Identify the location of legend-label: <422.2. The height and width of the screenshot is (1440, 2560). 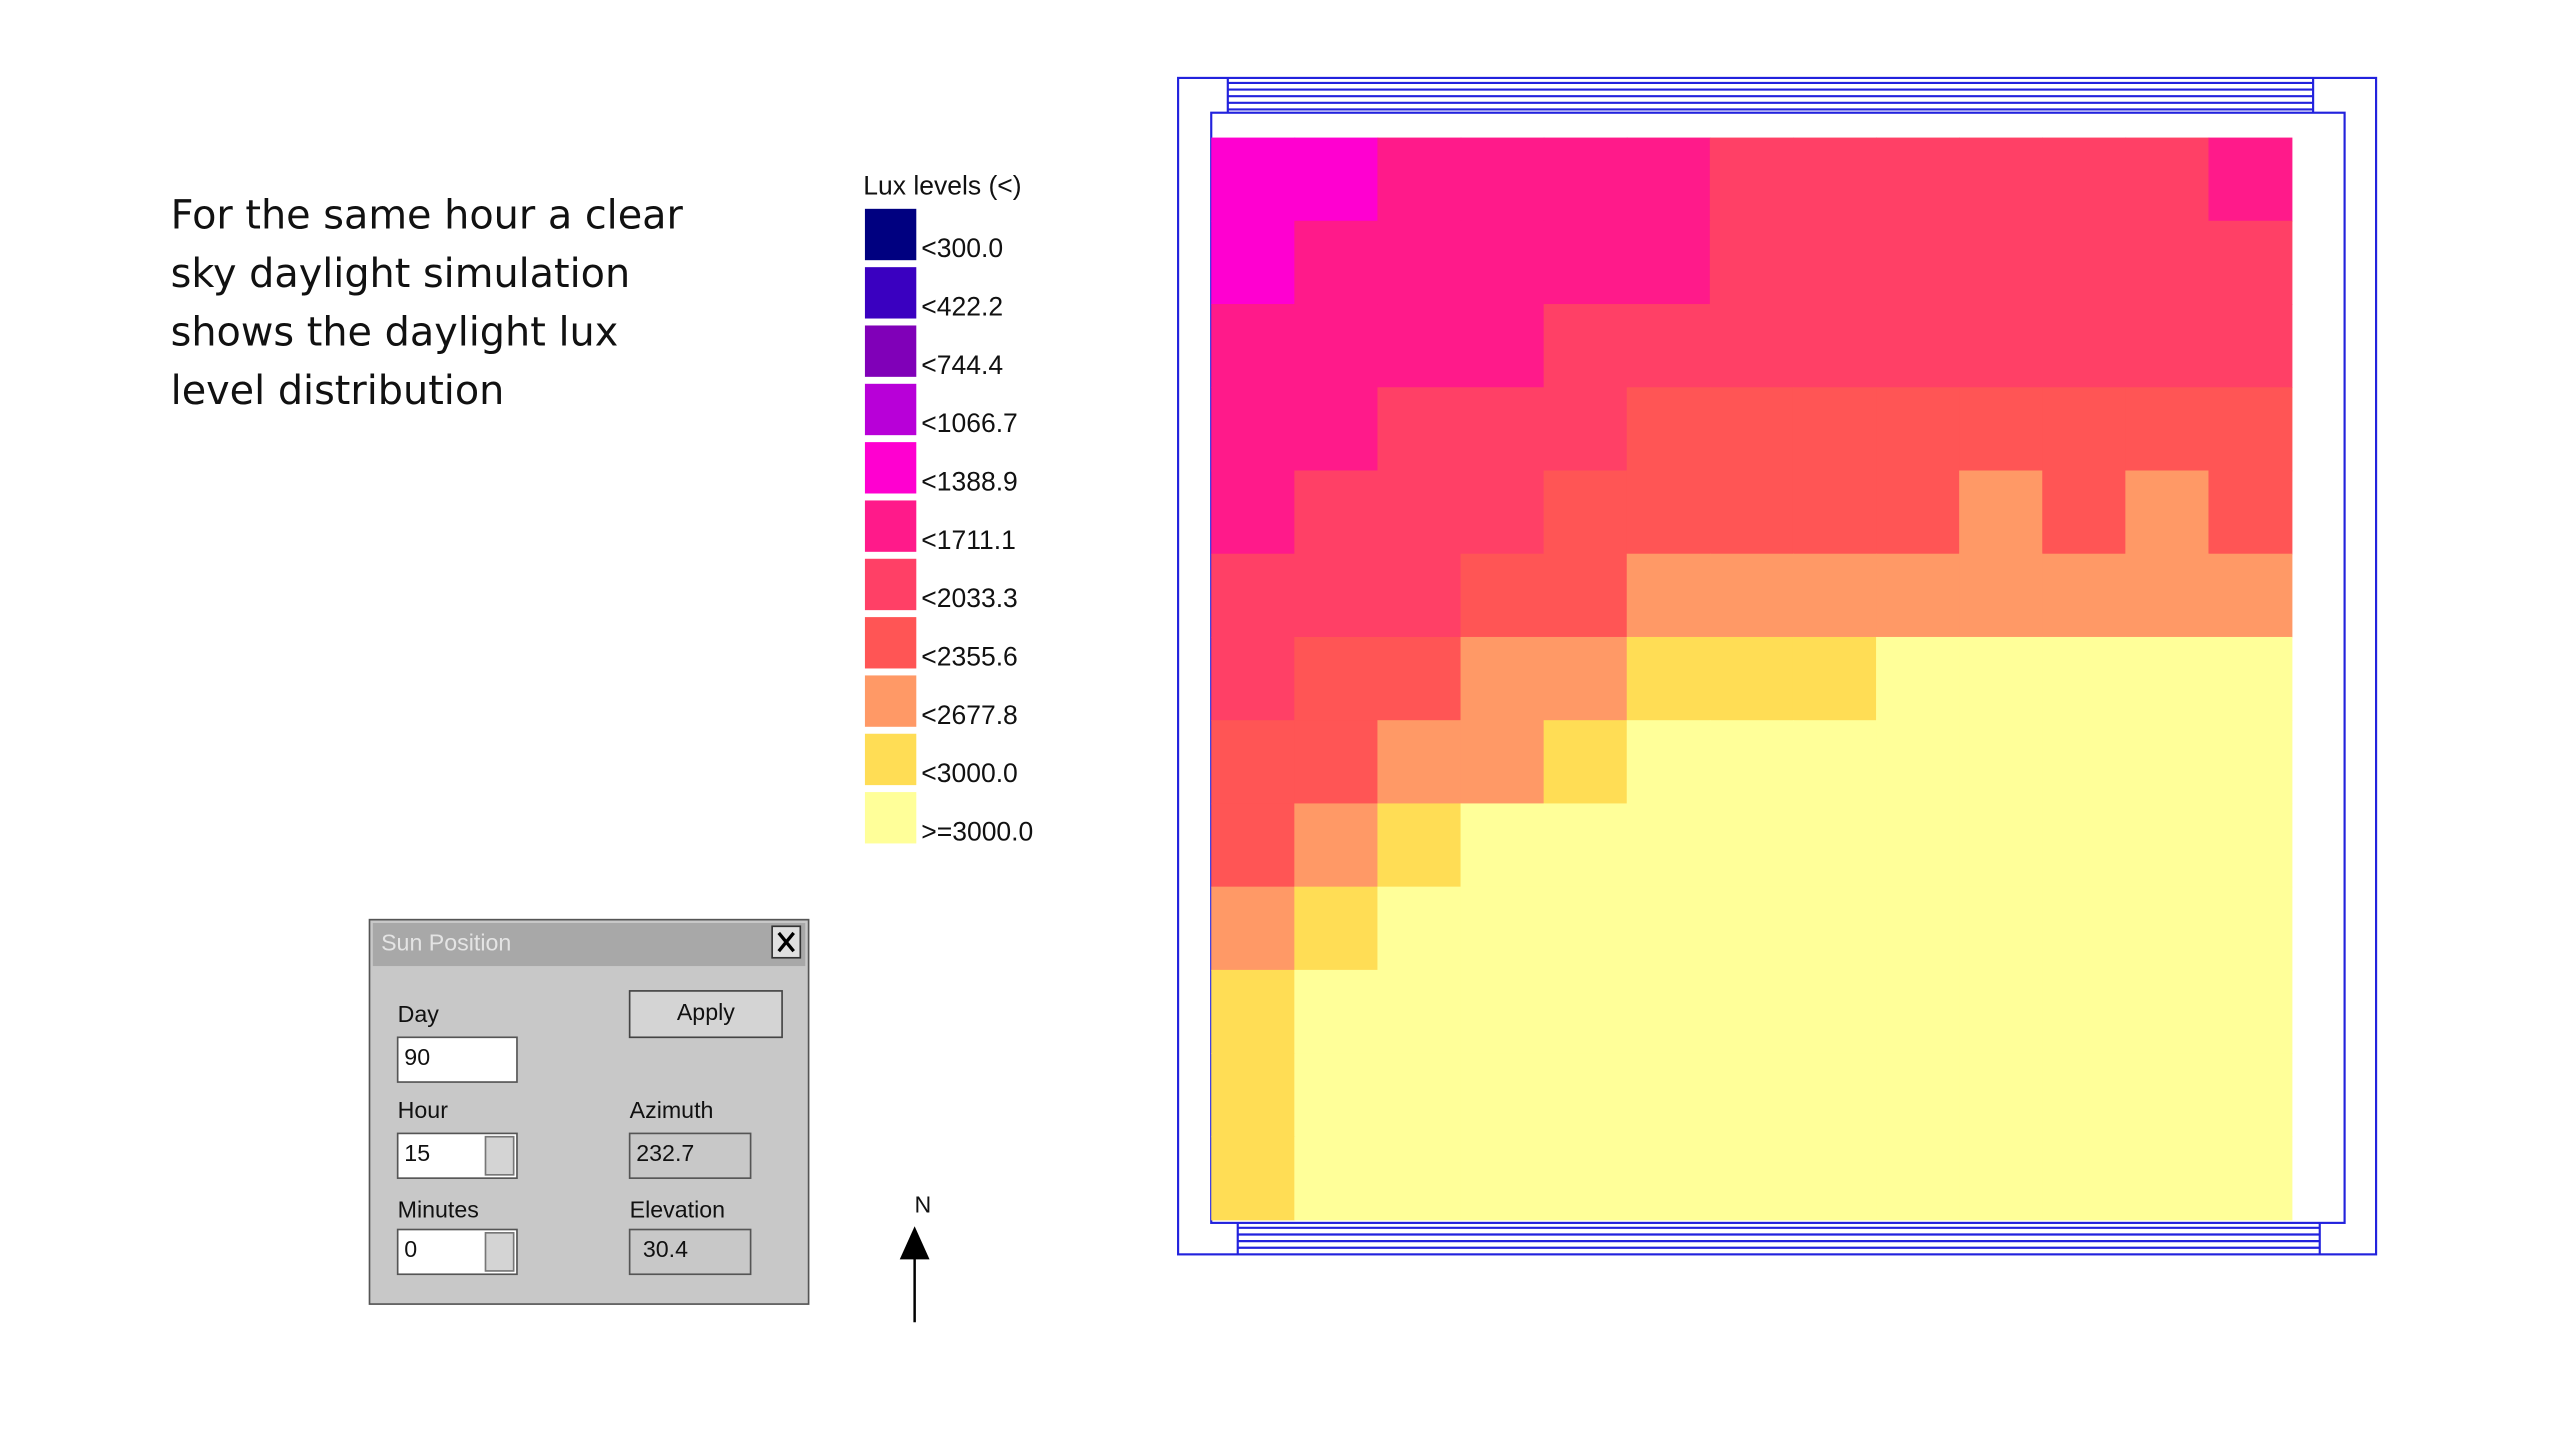
(962, 307).